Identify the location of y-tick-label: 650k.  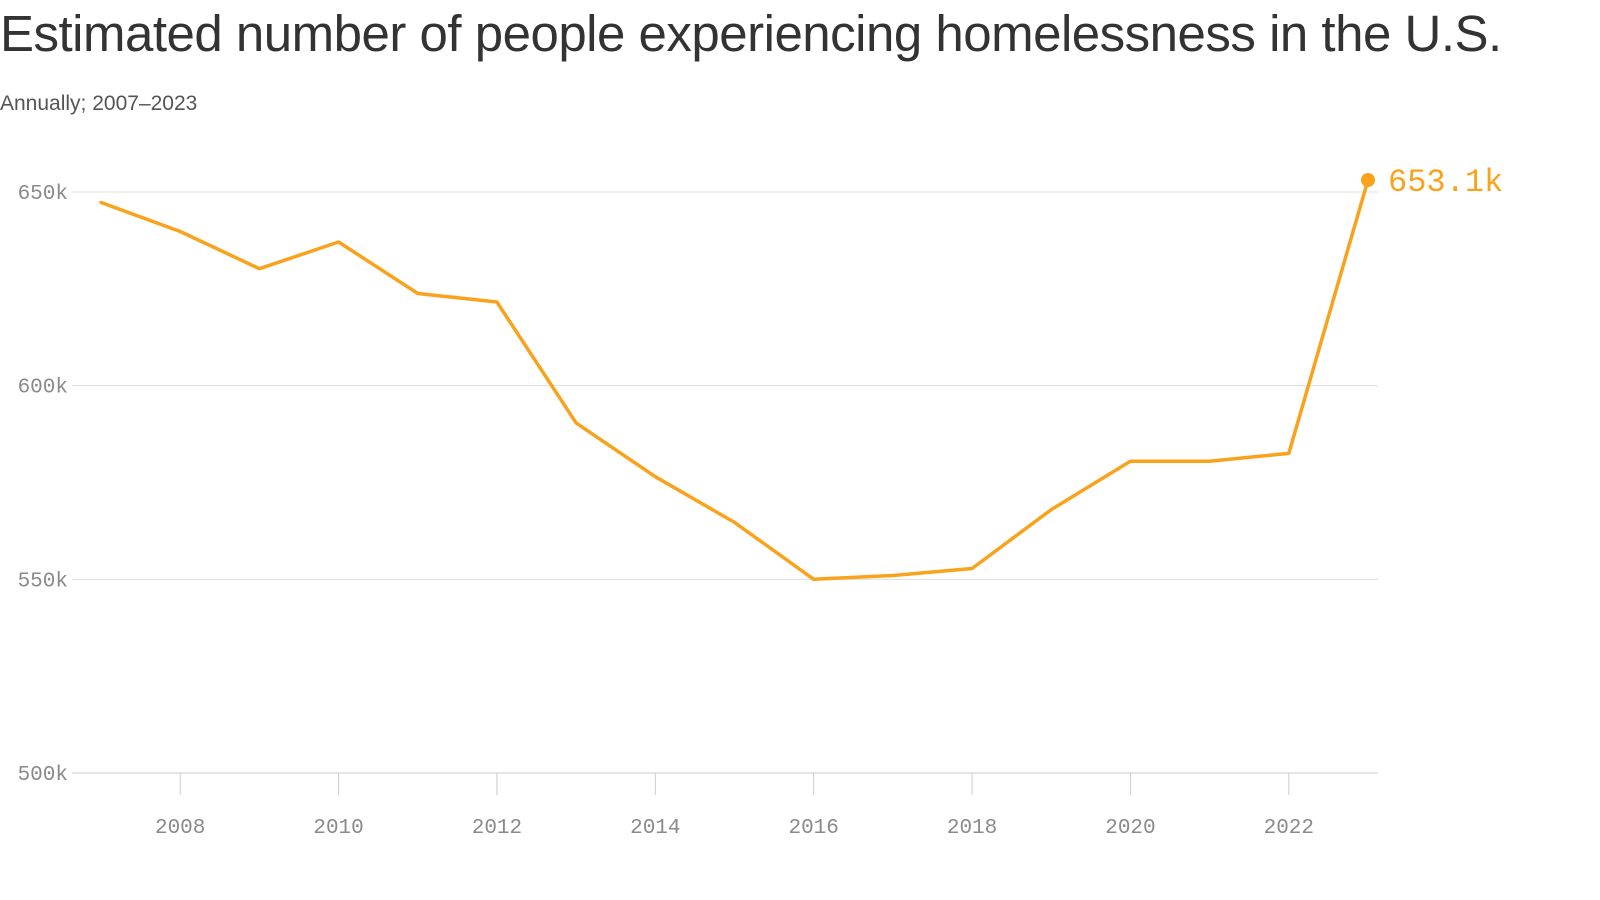
(43, 194).